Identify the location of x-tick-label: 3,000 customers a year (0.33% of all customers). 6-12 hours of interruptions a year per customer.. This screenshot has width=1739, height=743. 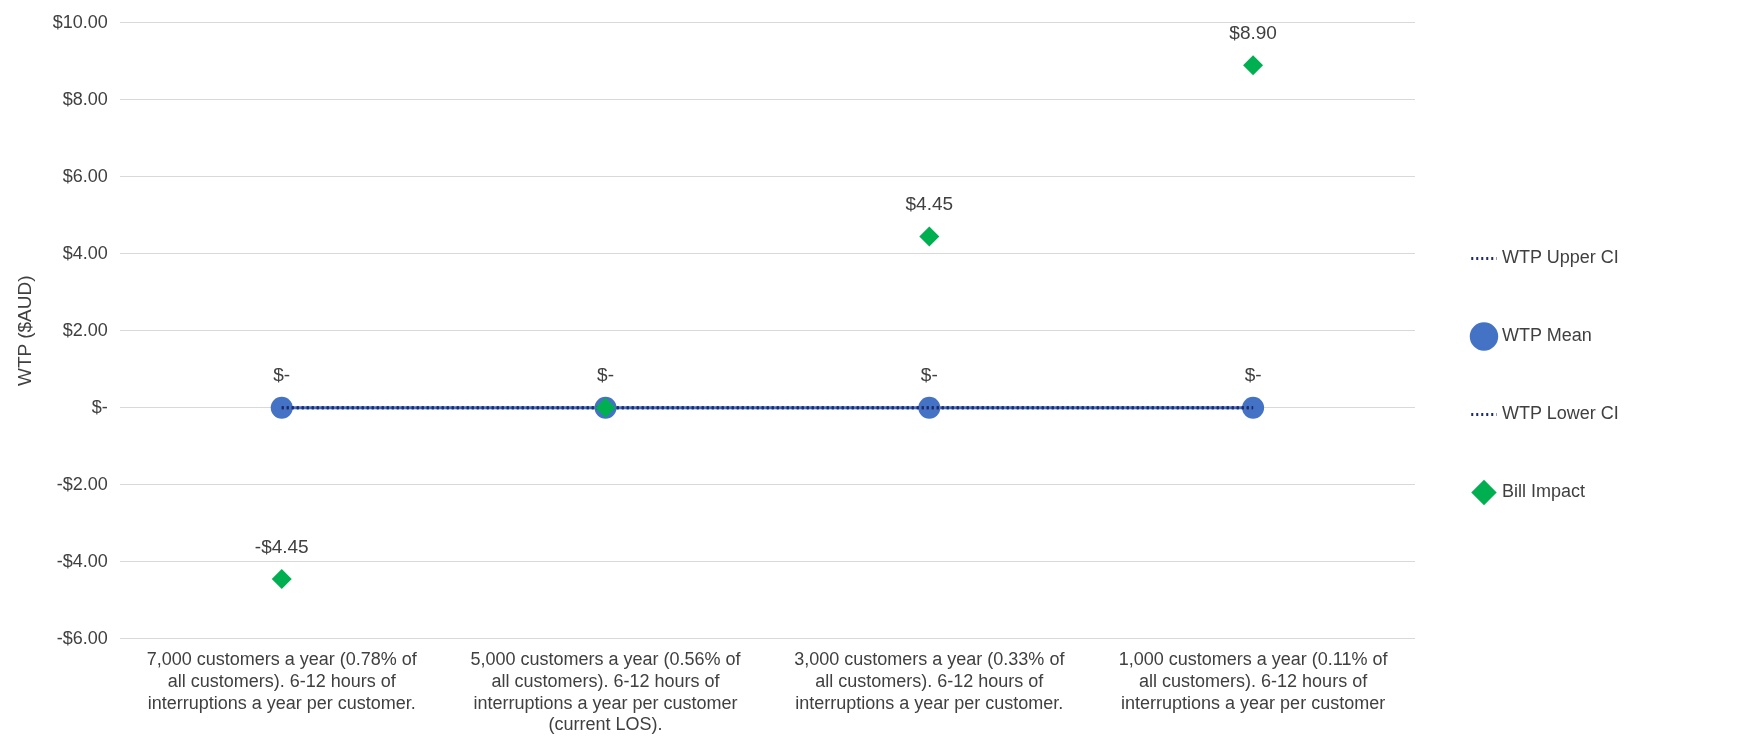
(930, 681).